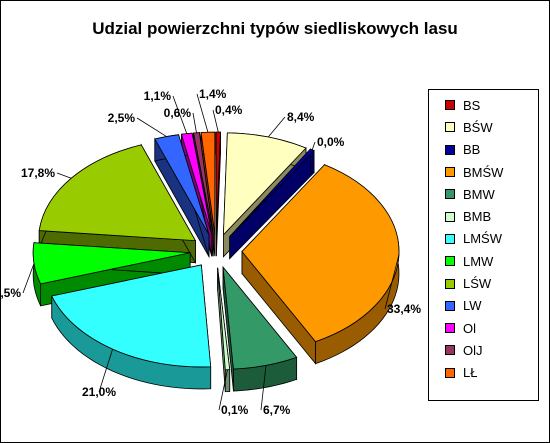 This screenshot has height=443, width=550. I want to click on data-label-bśw: 8,4%, so click(301, 117).